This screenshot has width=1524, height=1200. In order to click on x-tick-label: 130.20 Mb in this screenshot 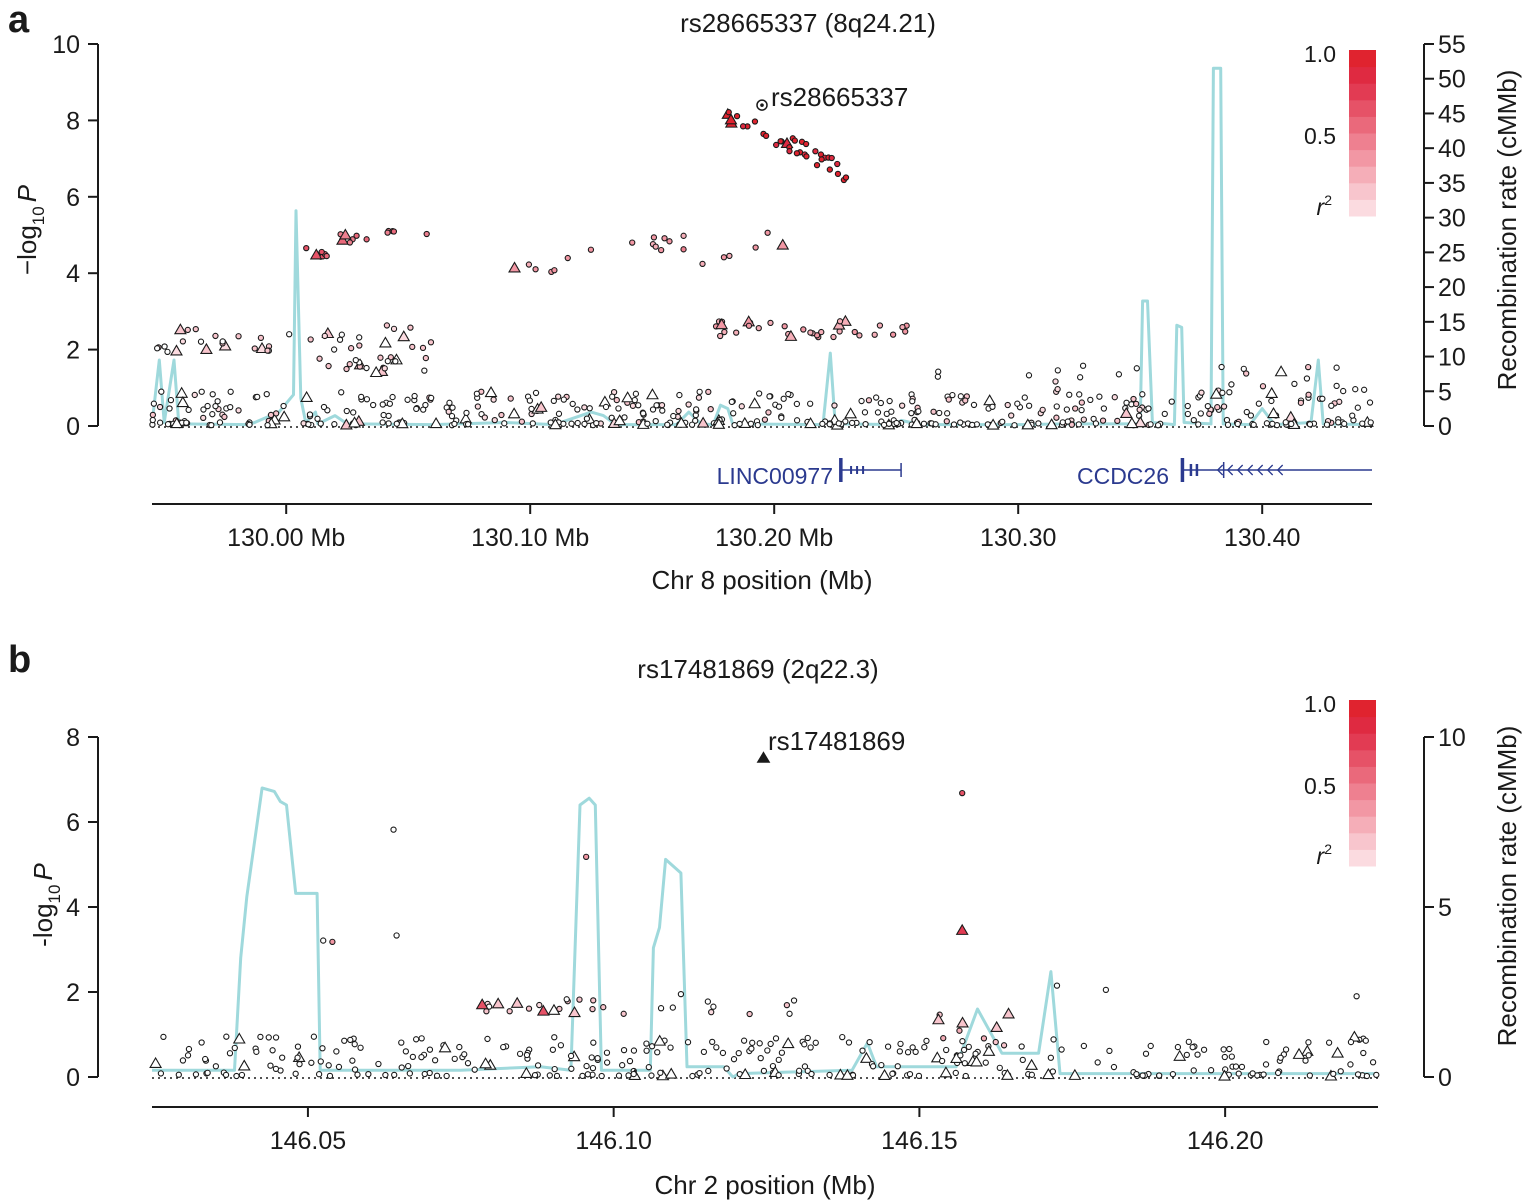, I will do `click(774, 538)`.